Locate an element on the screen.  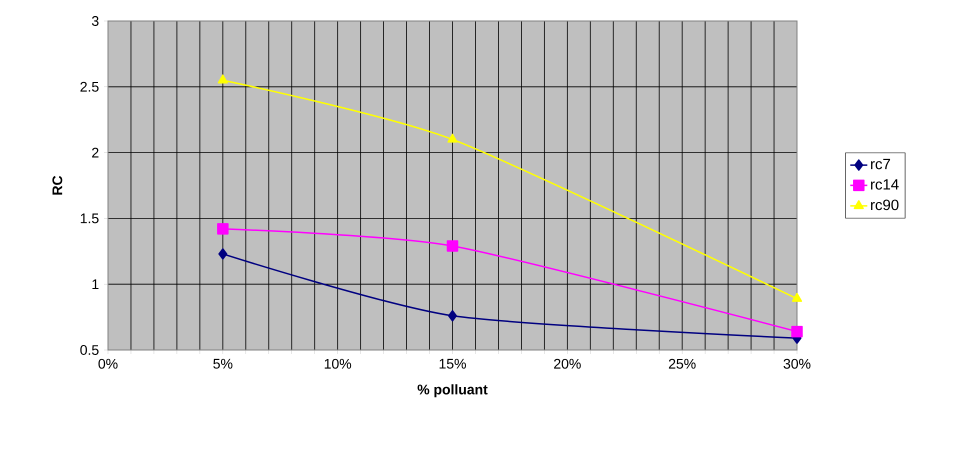
x-tick-label: 25% is located at coordinates (682, 363).